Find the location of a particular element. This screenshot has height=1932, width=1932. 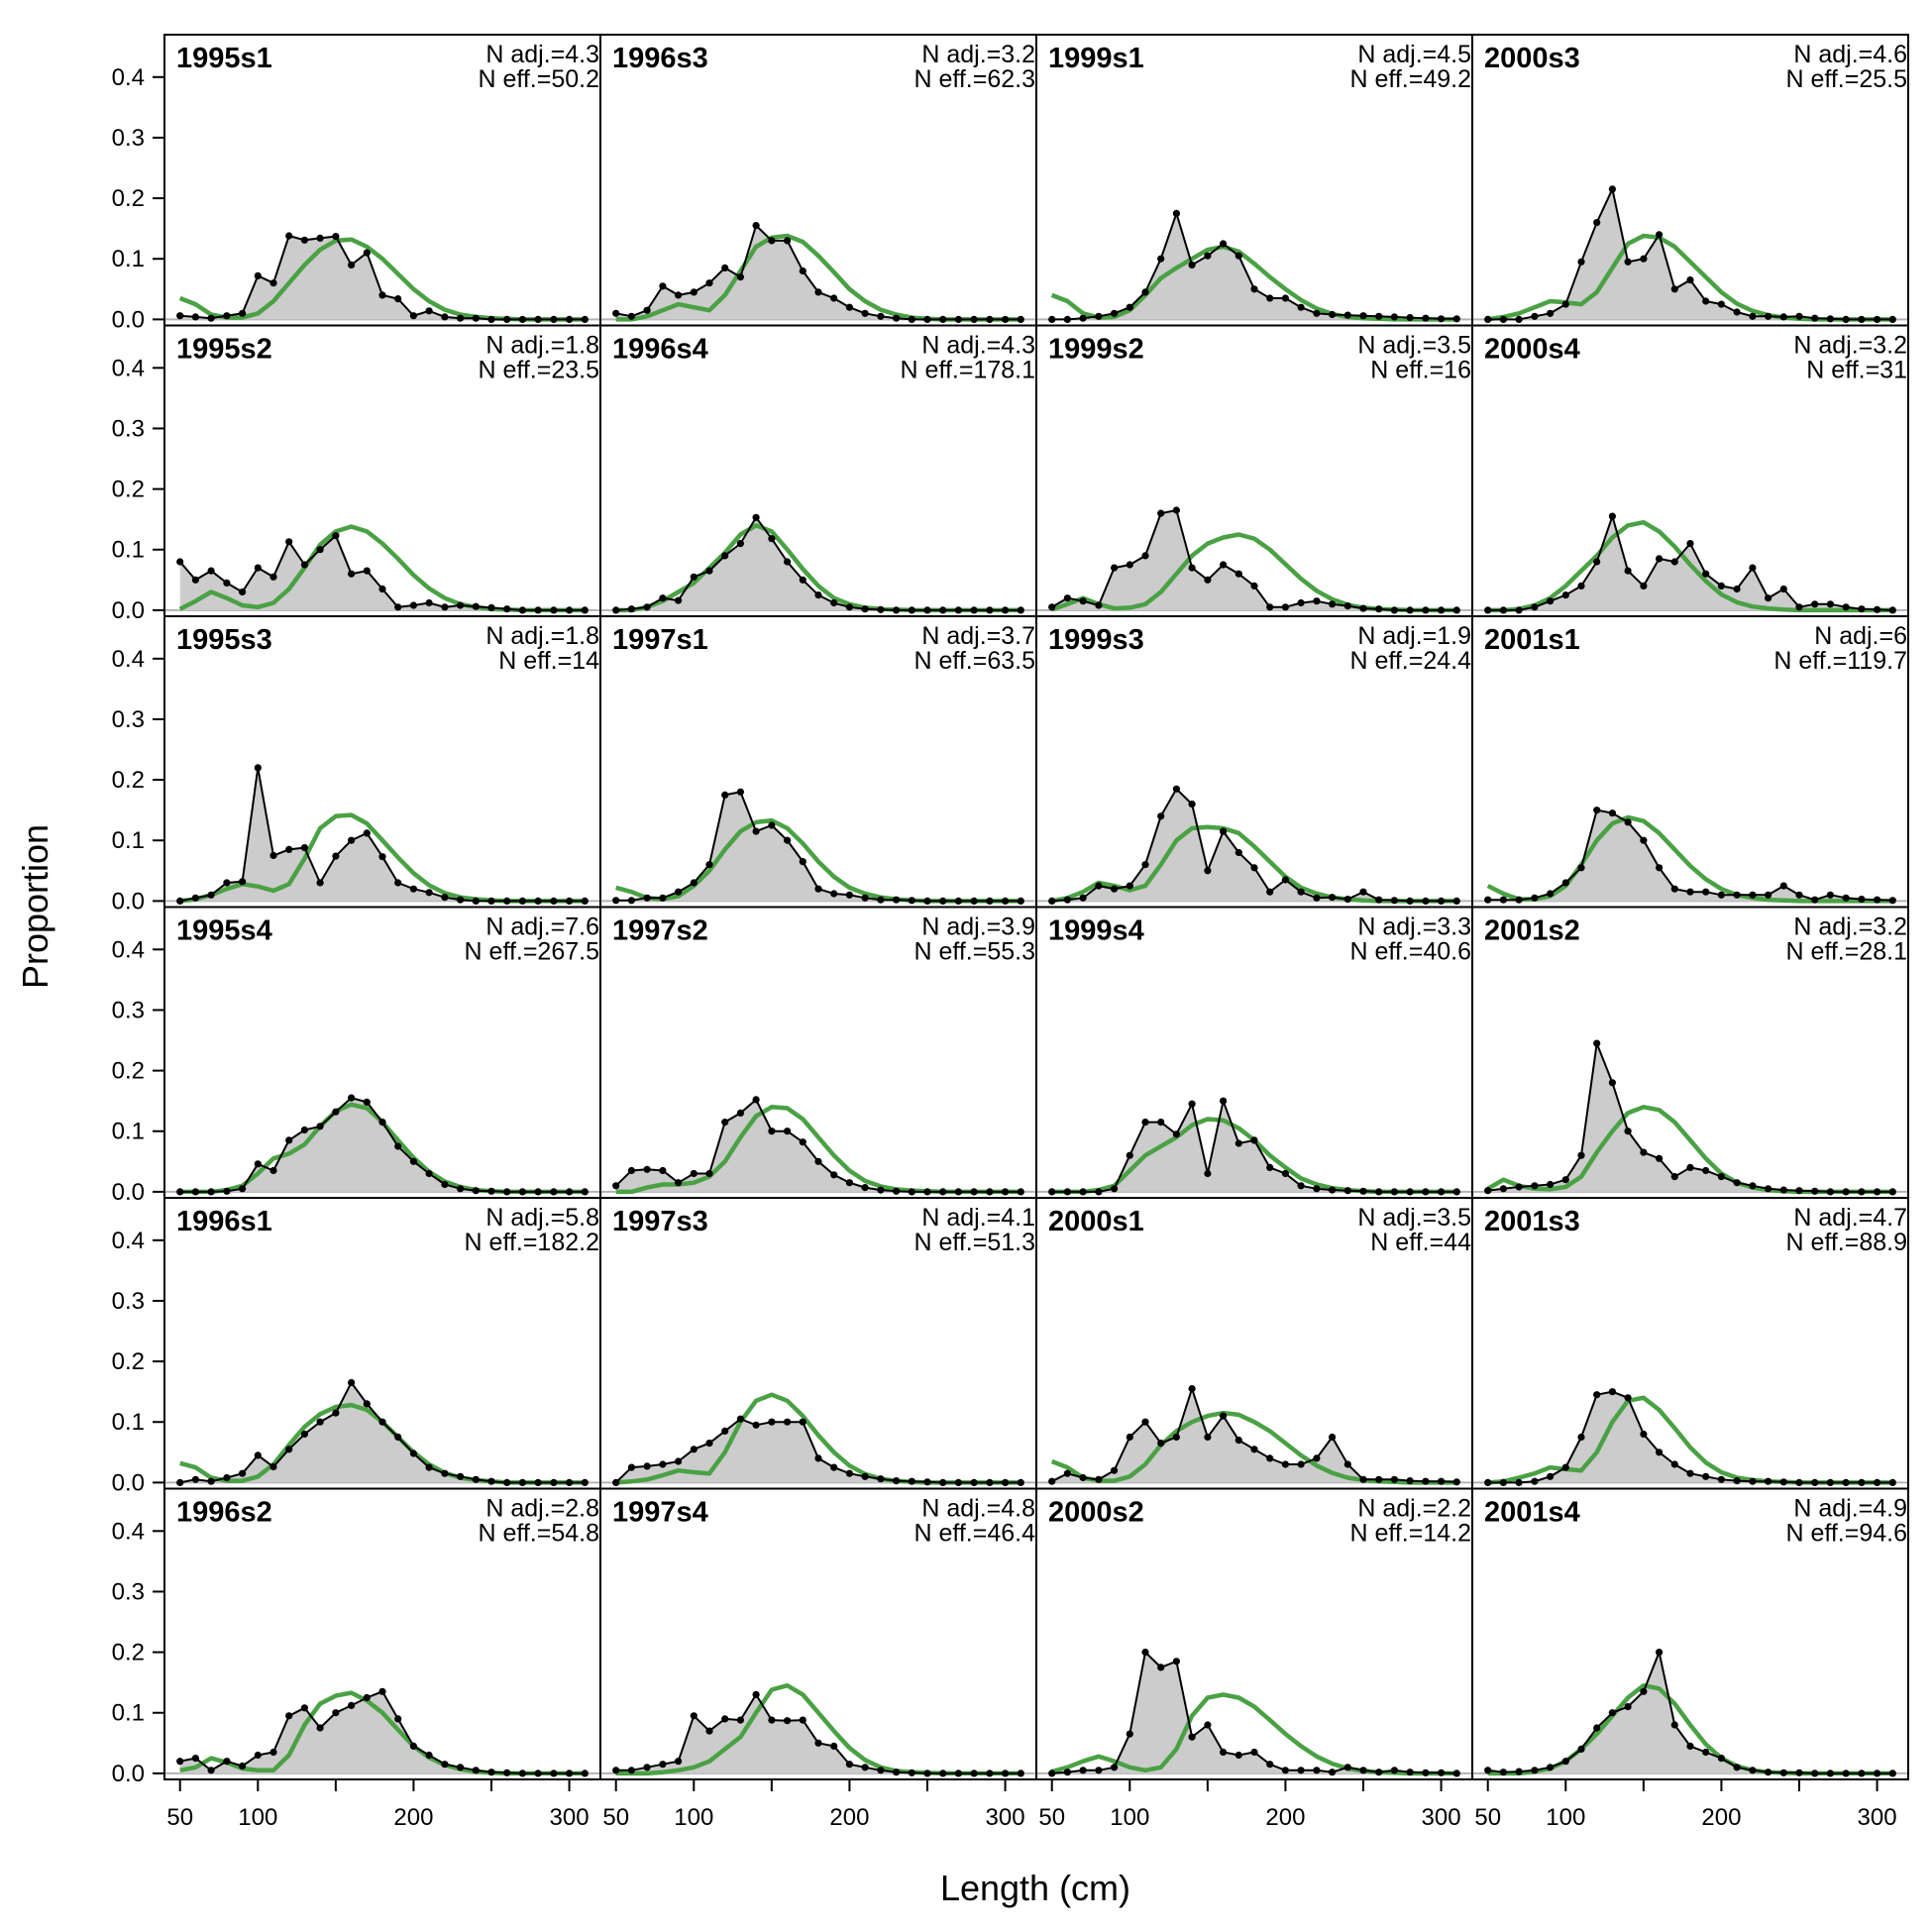

n-adj-label: N adj.=3.5 is located at coordinates (1414, 1218).